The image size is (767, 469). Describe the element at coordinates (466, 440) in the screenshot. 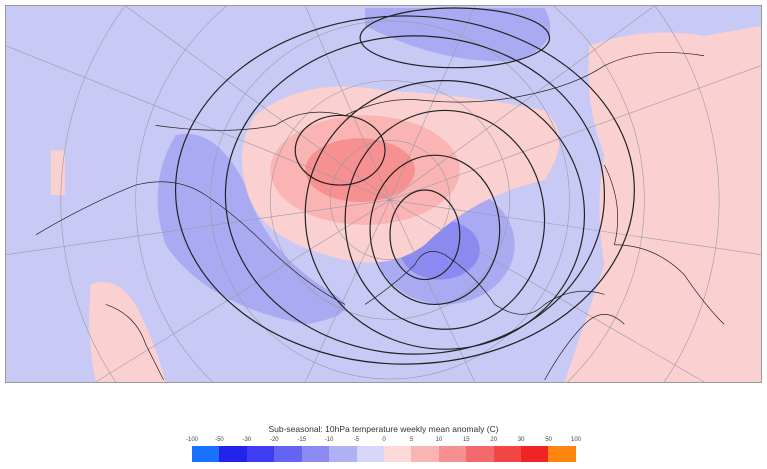

I see `colorbar-tick-label: 15` at that location.